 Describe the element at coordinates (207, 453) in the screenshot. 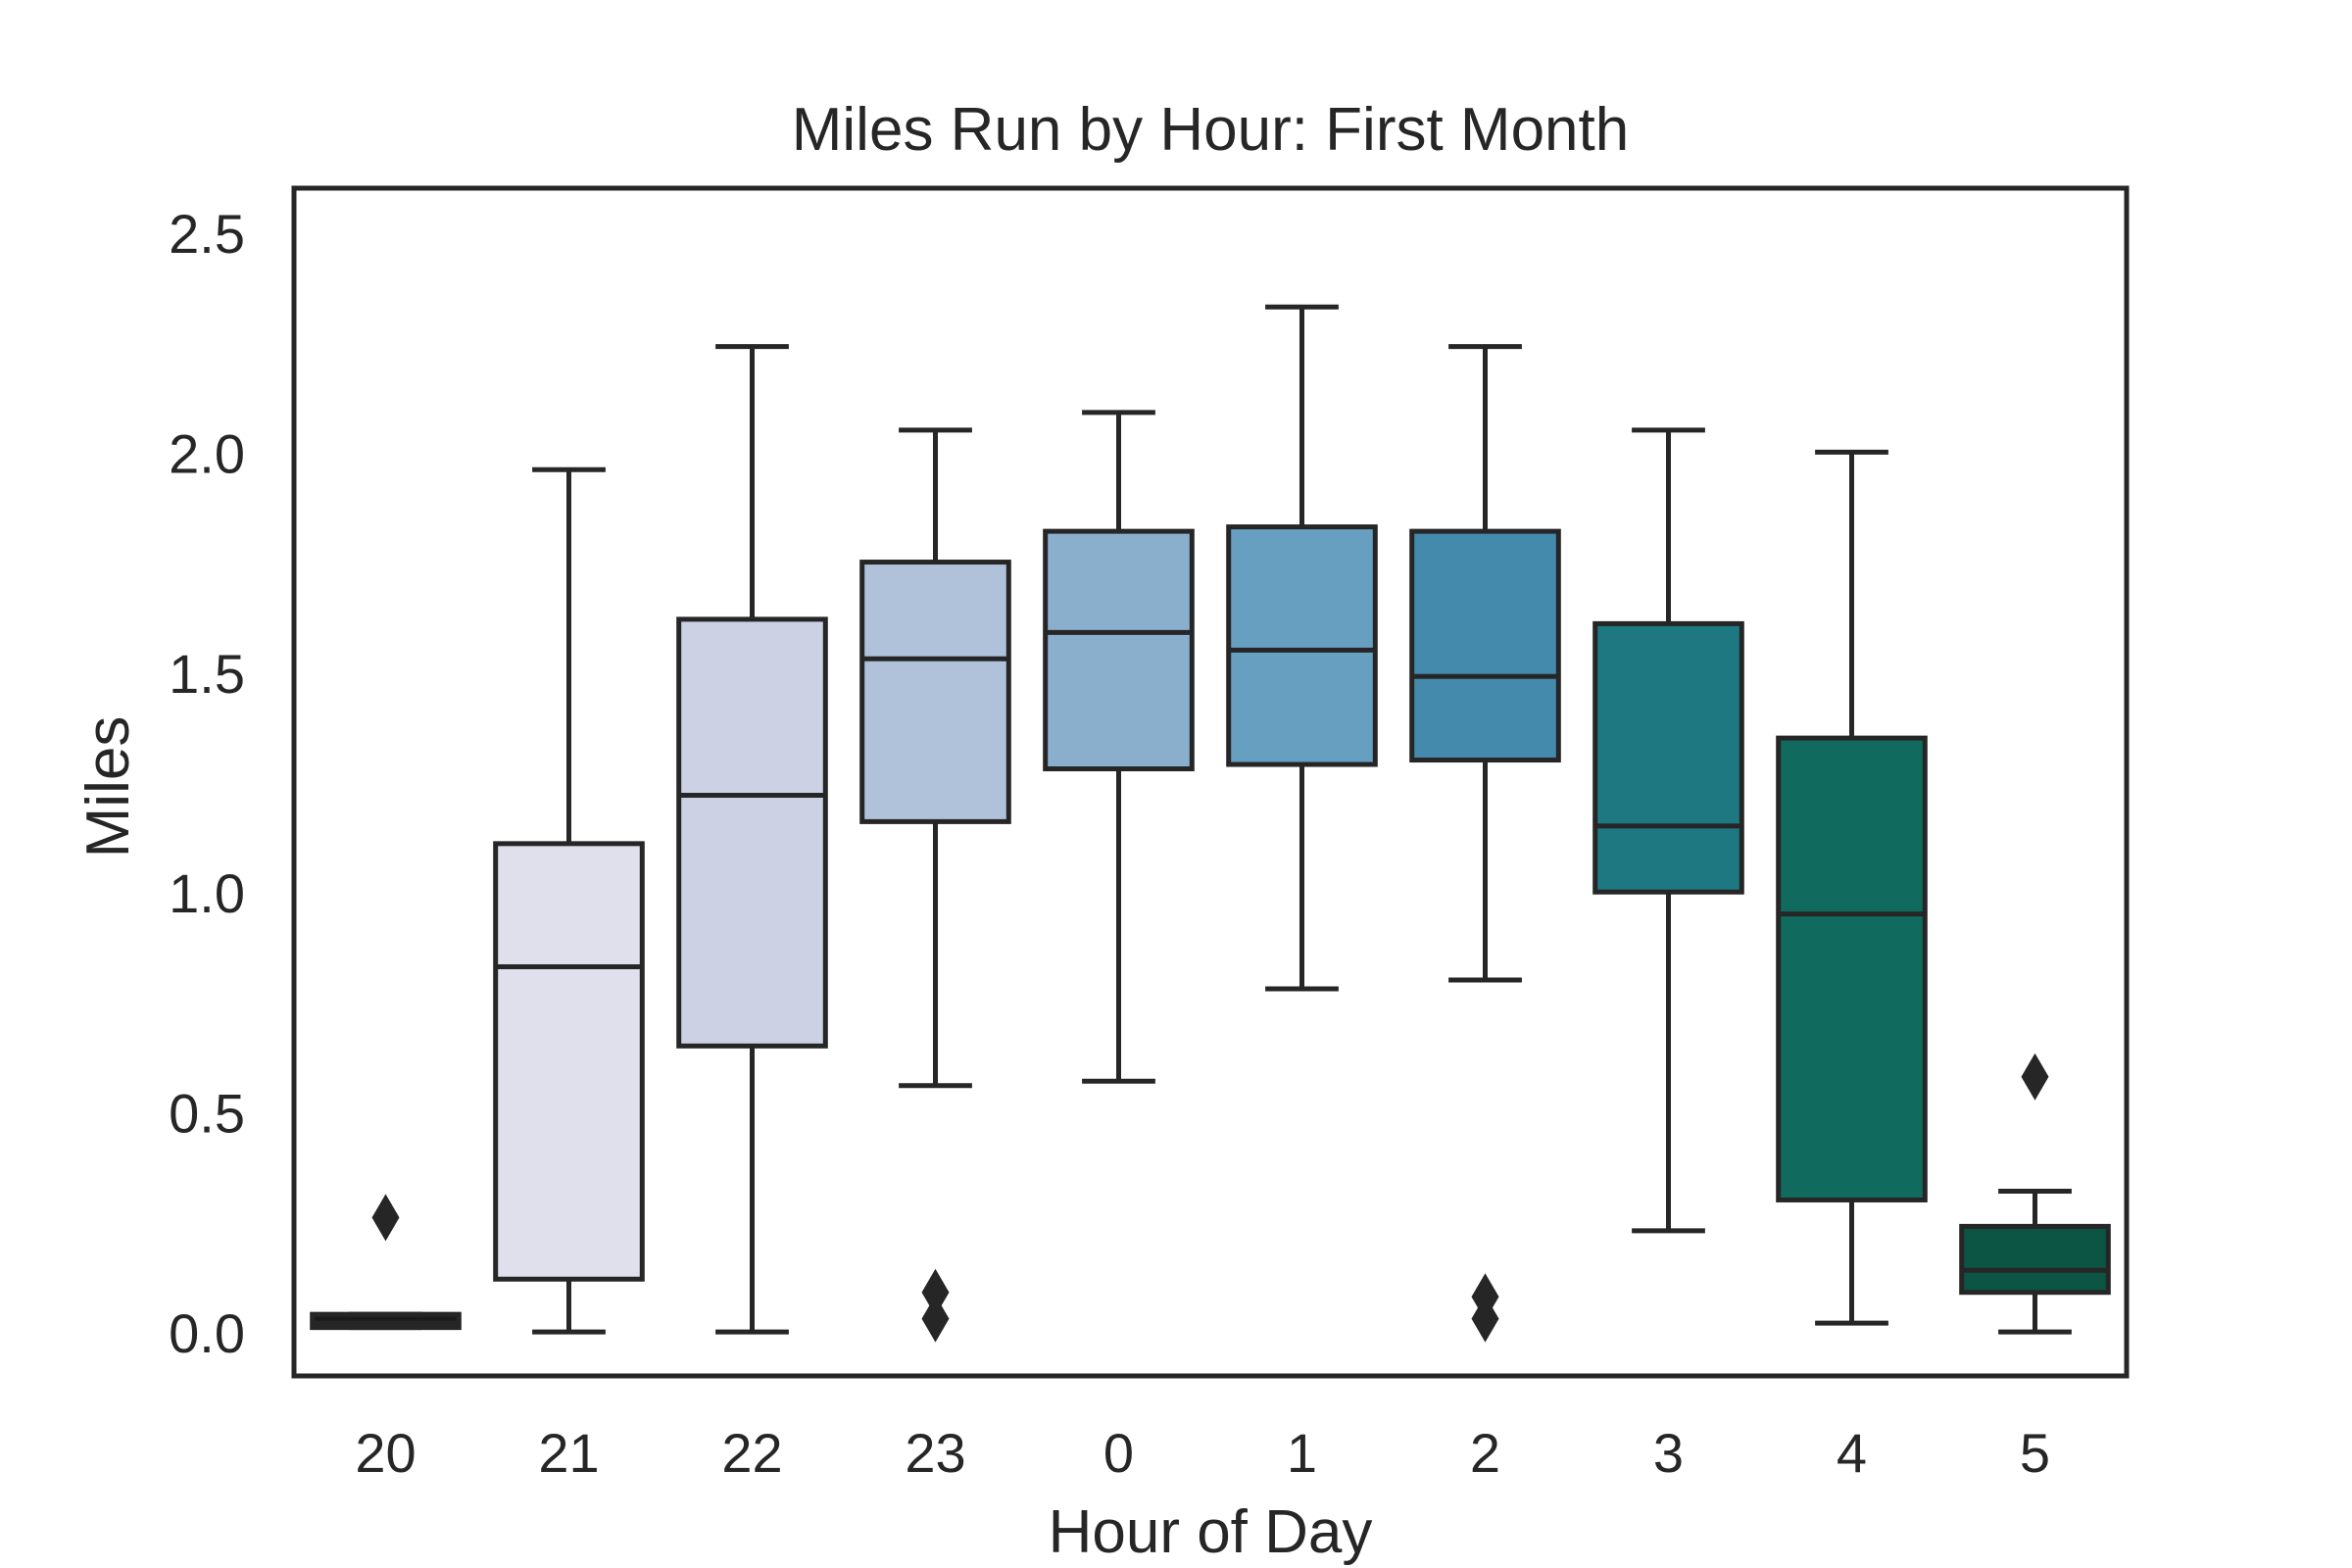

I see `y-tick-label: 2.0` at that location.